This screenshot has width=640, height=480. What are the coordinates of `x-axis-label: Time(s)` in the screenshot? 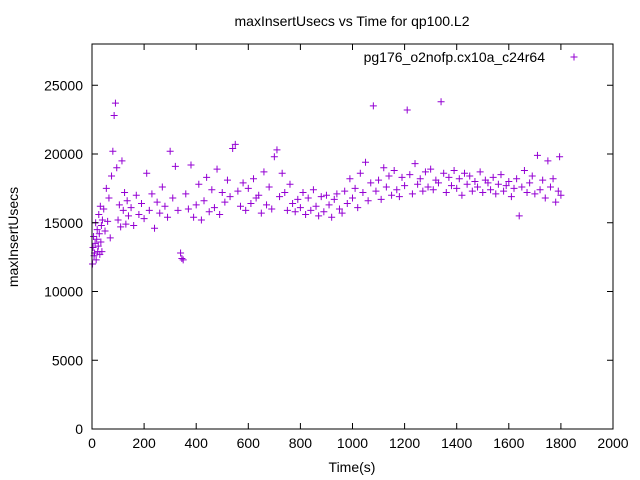 It's located at (352, 467).